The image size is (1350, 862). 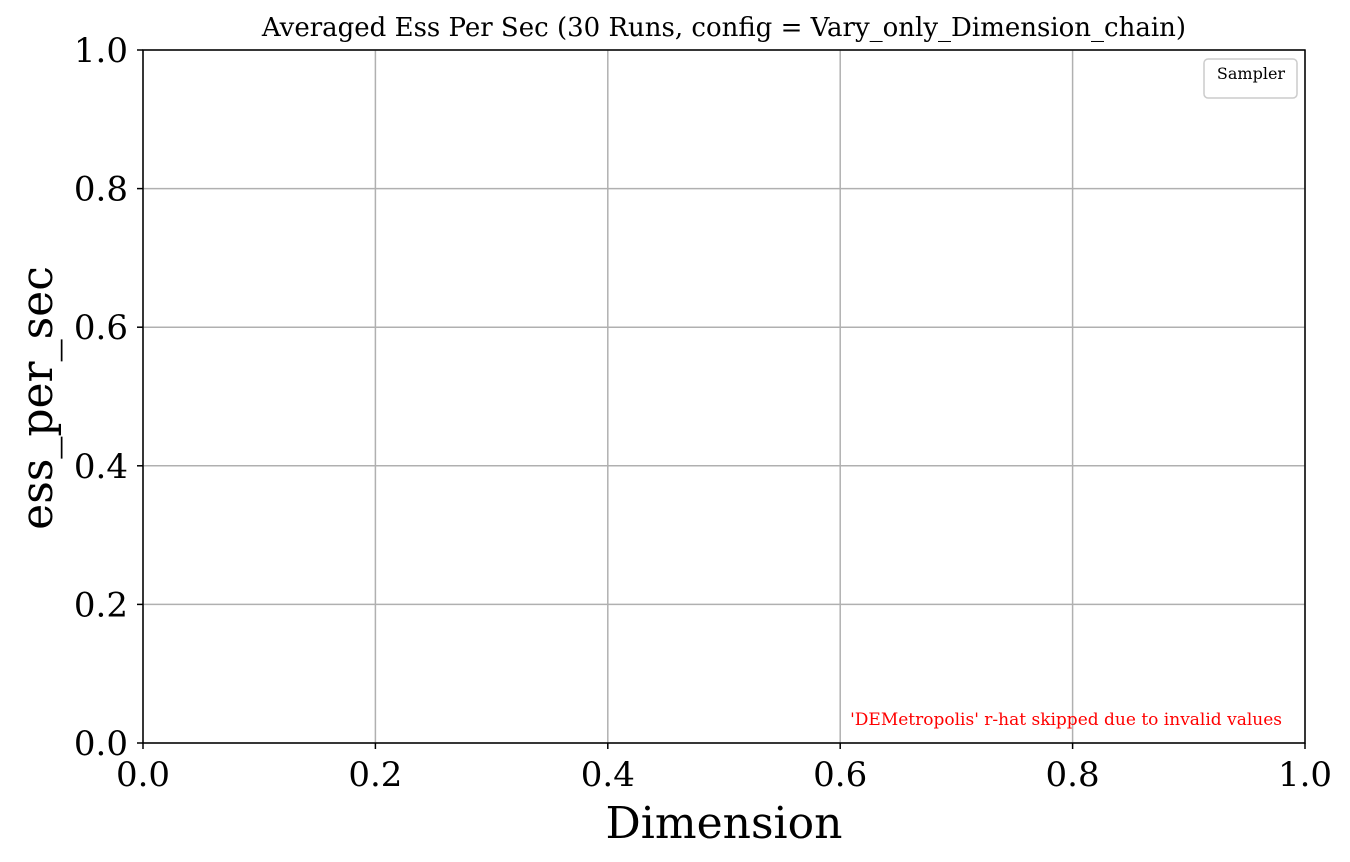 What do you see at coordinates (108, 397) in the screenshot?
I see `y-axis-ticks: 0.0 0.2 0.4 0.6 0.8 1.0` at bounding box center [108, 397].